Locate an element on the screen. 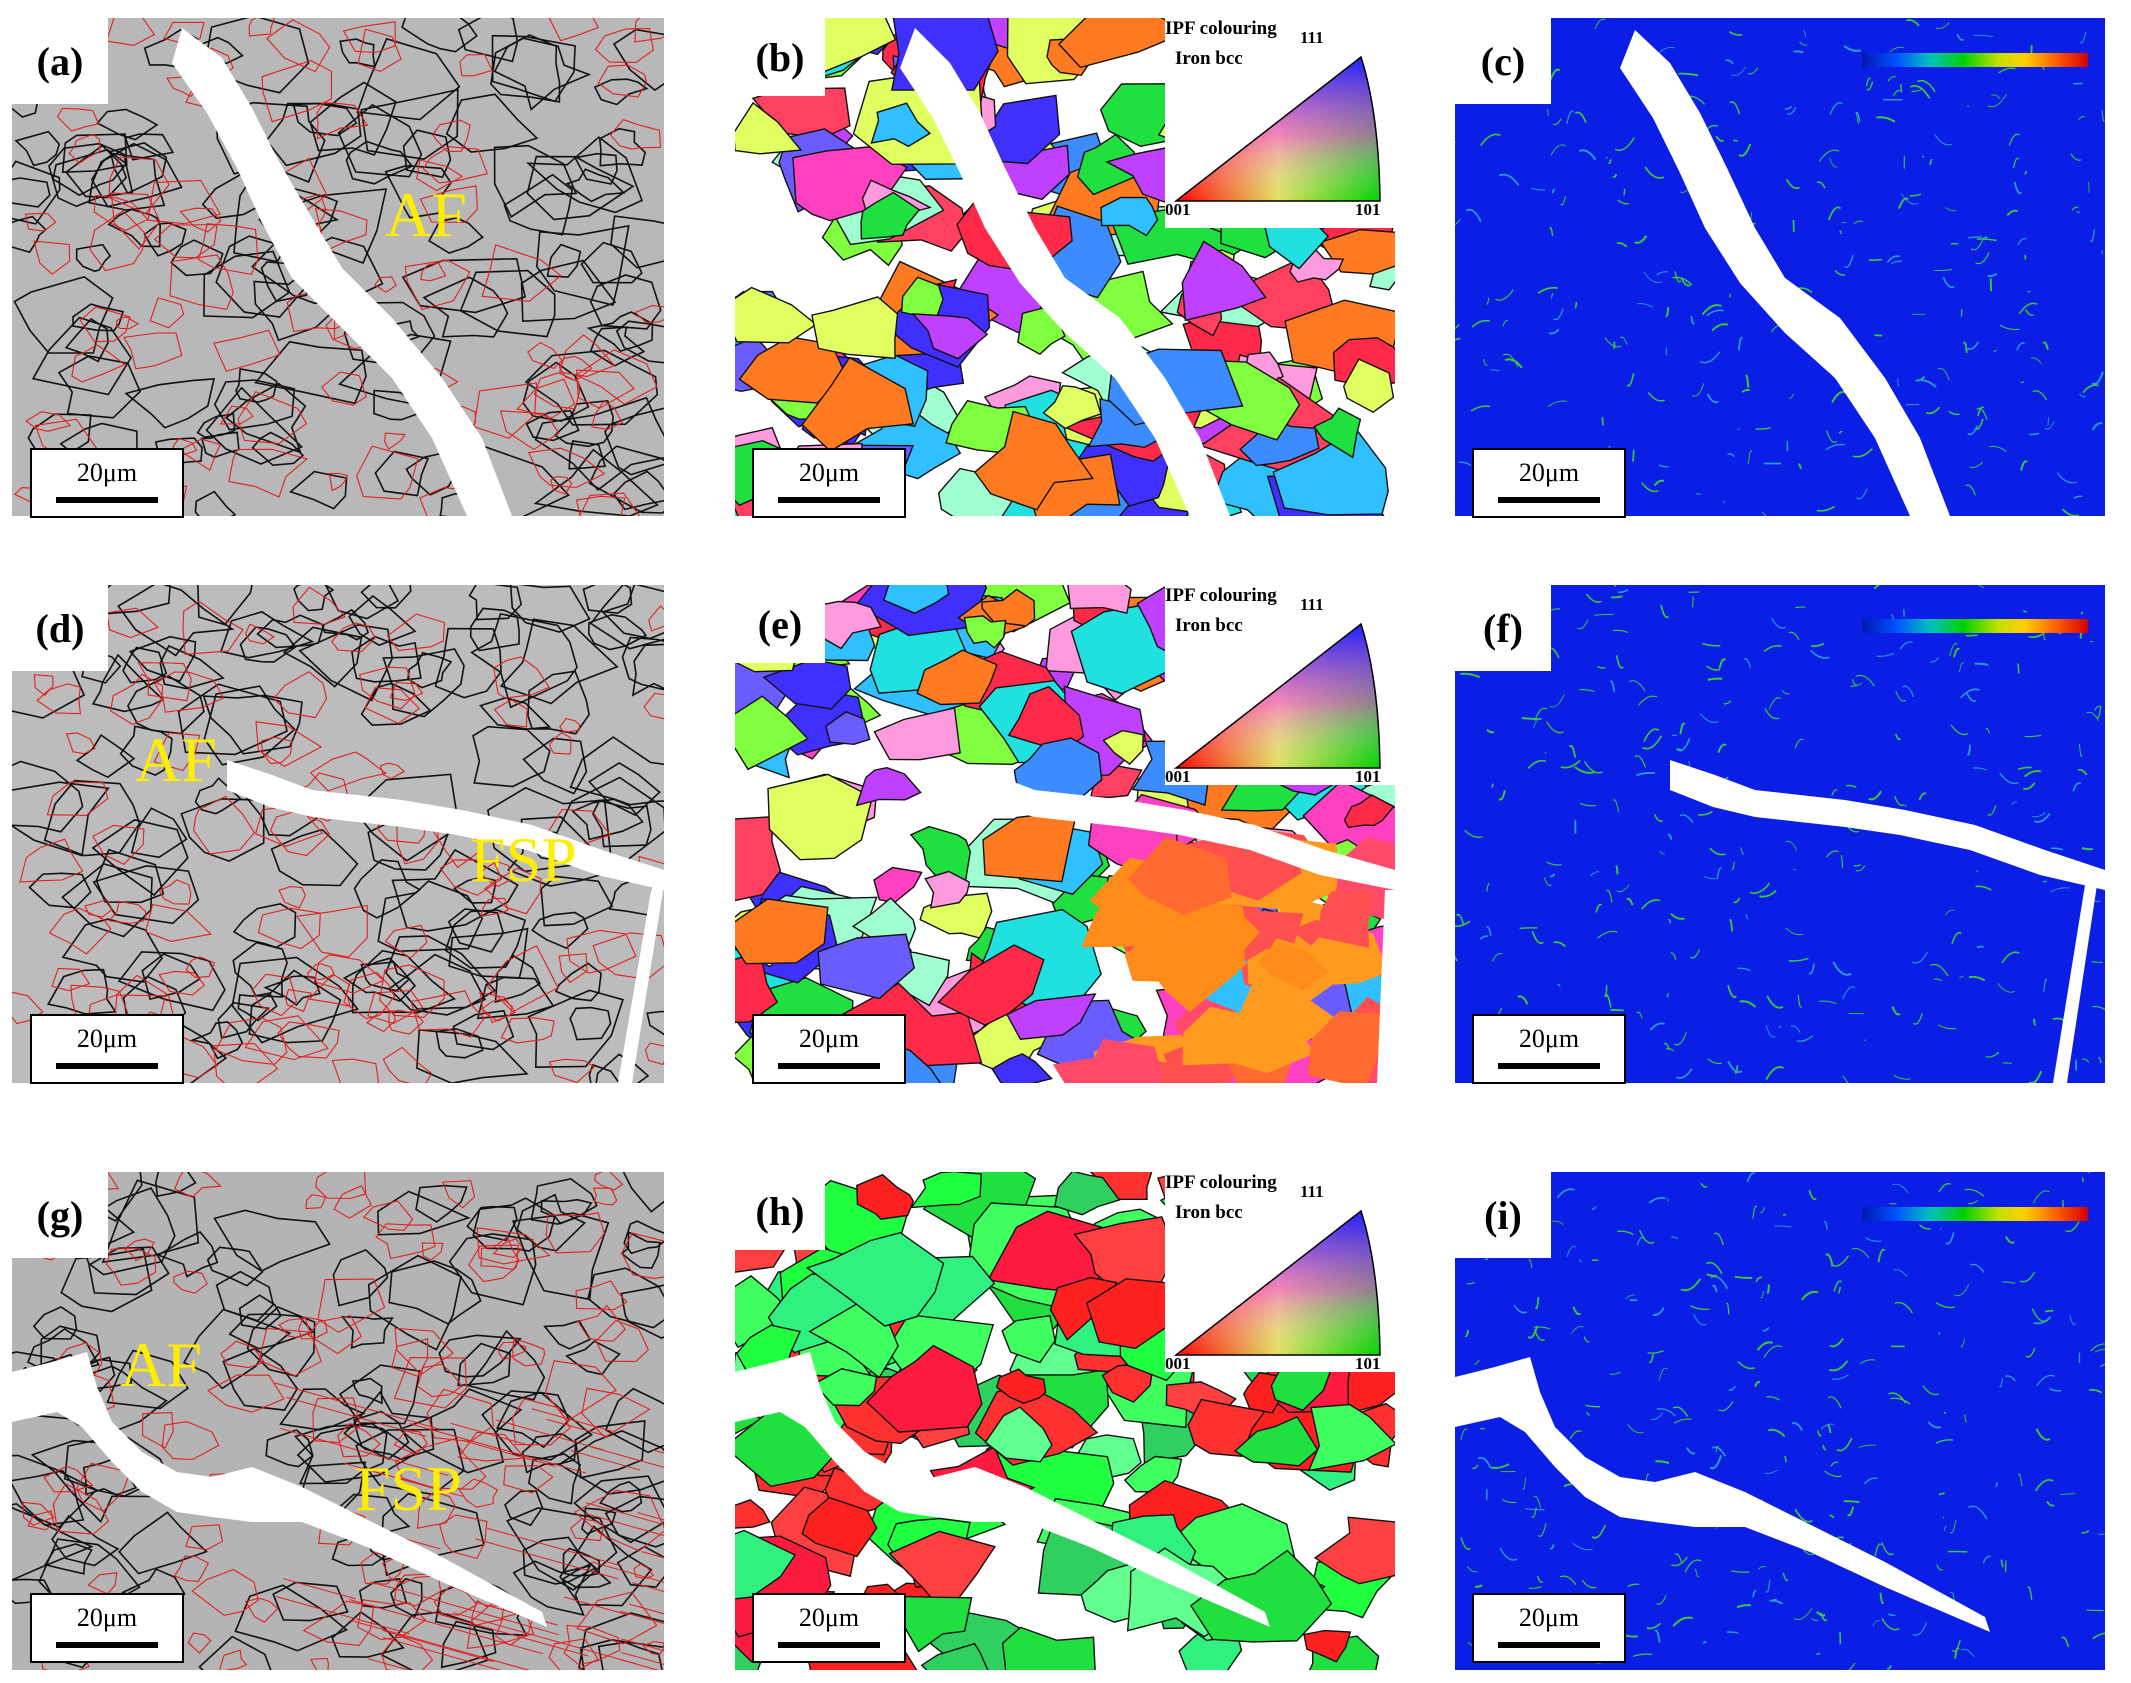 The height and width of the screenshot is (1683, 2131). lath-boundary is located at coordinates (595, 1606).